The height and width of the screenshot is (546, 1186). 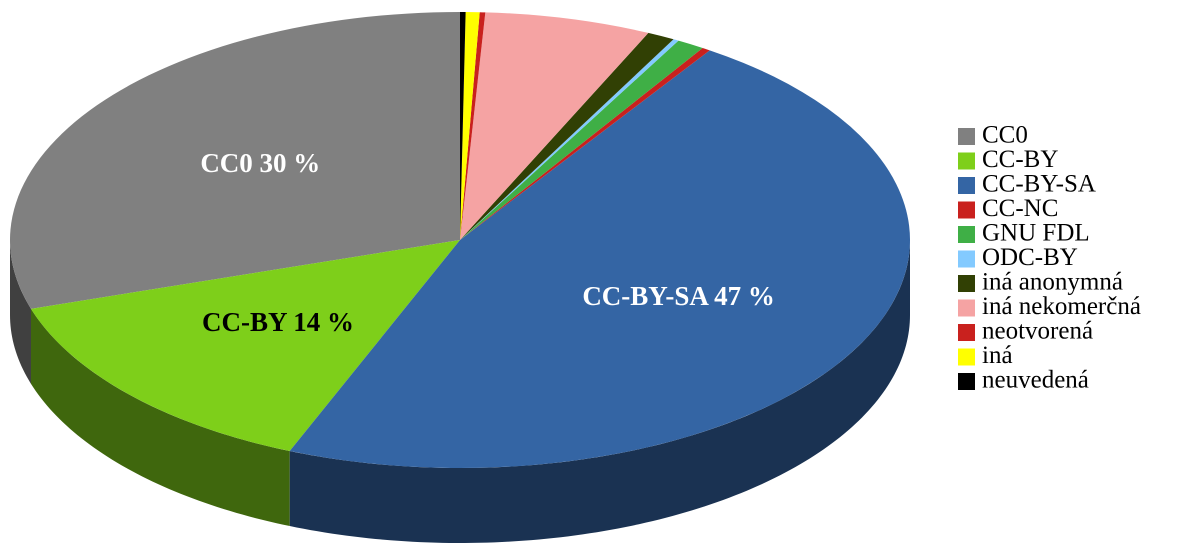 What do you see at coordinates (278, 322) in the screenshot?
I see `data-label: CC-BY 14 %` at bounding box center [278, 322].